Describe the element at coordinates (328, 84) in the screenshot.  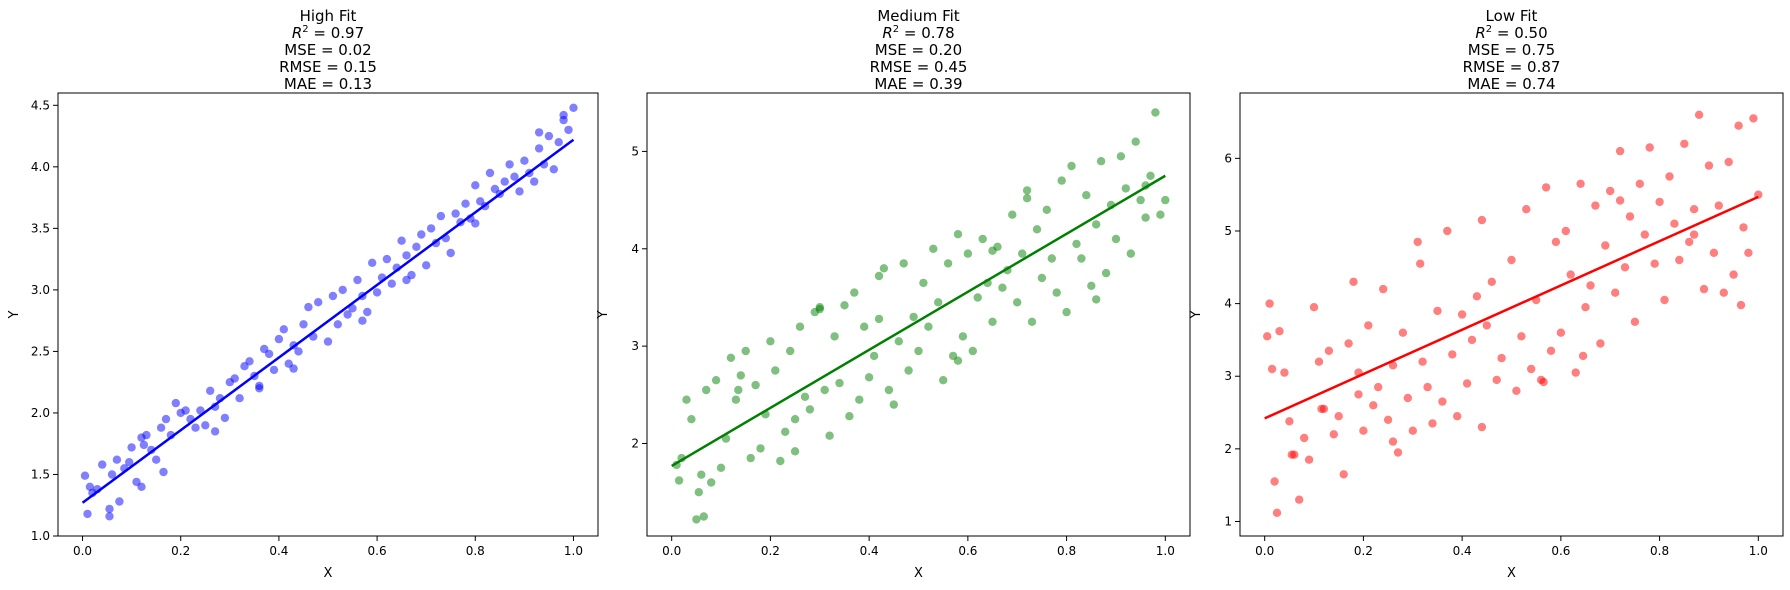
I see `metric-label: MAE = 0.13` at that location.